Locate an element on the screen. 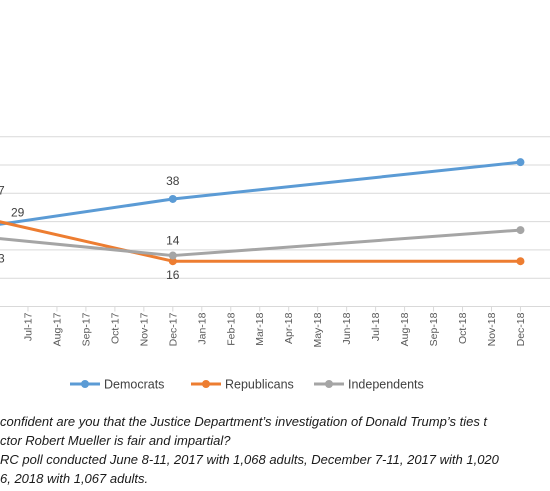 This screenshot has height=491, width=550. x-tick-label: Aug-18 is located at coordinates (405, 329).